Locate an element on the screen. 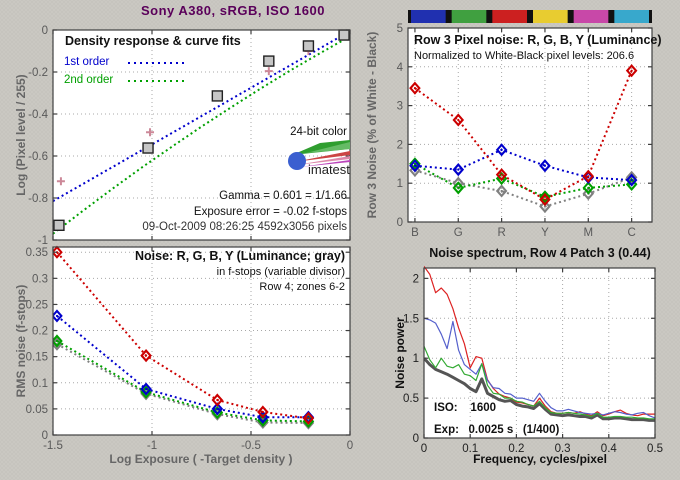 This screenshot has width=680, height=480. spectrum-series-R is located at coordinates (539, 341).